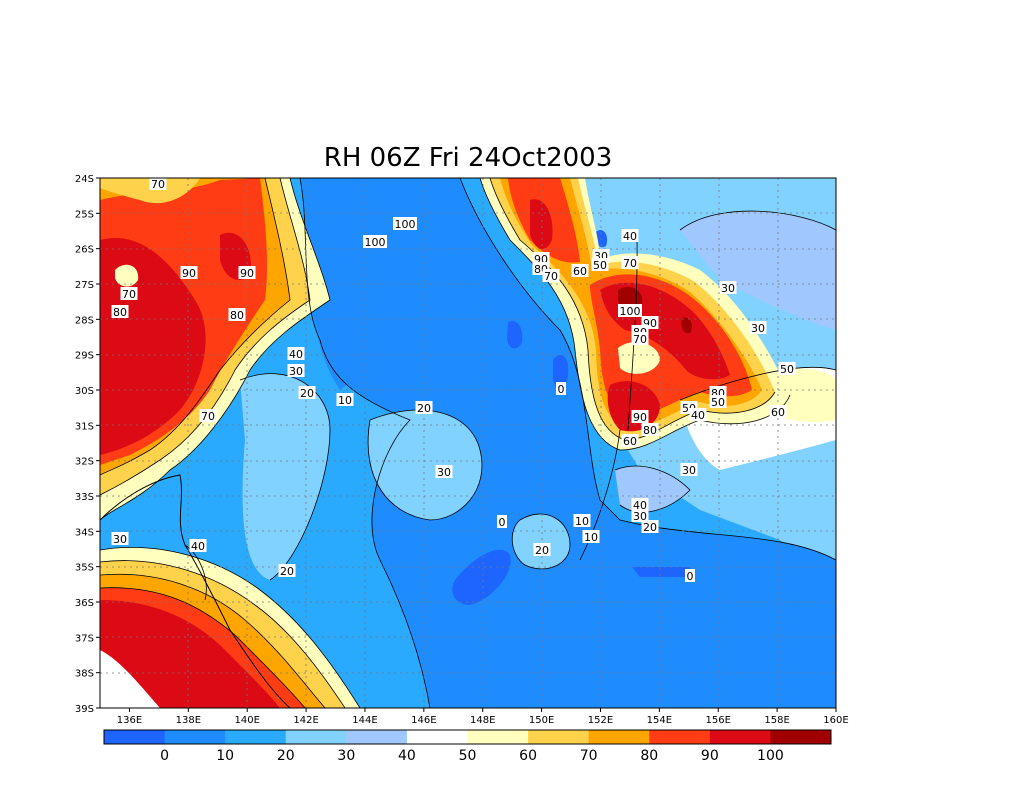 This screenshot has height=800, width=1024. I want to click on colorbar-label: 50, so click(468, 756).